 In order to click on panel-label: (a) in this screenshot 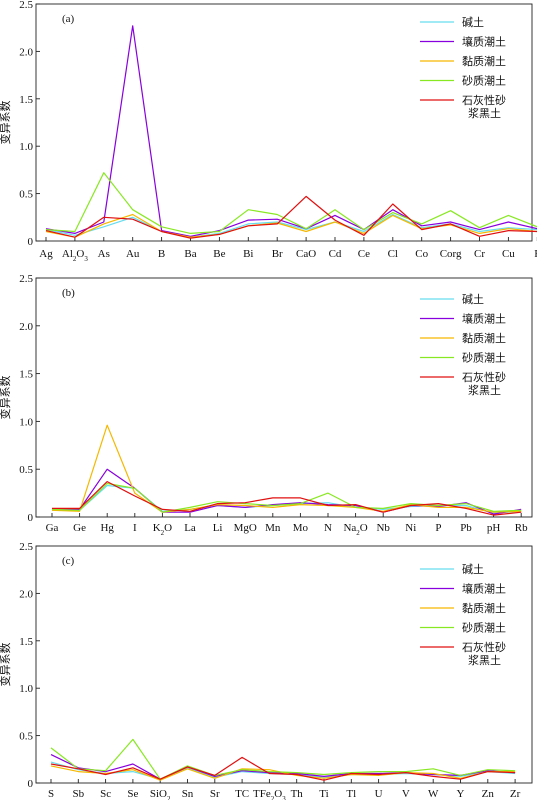, I will do `click(68, 19)`.